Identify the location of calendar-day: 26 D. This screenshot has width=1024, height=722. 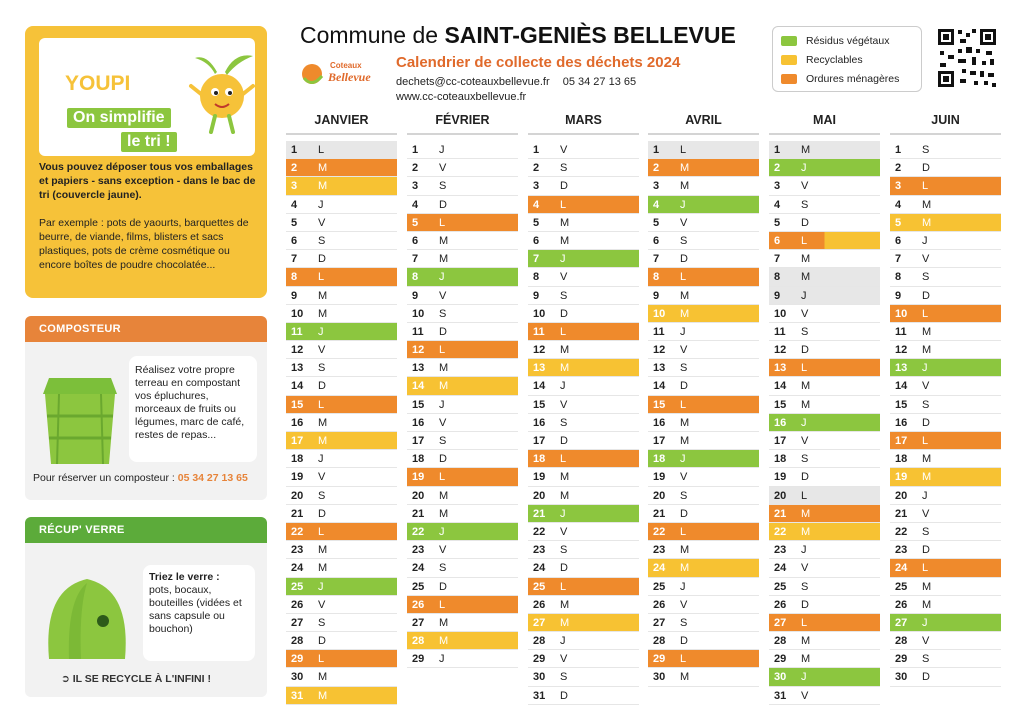
(824, 605).